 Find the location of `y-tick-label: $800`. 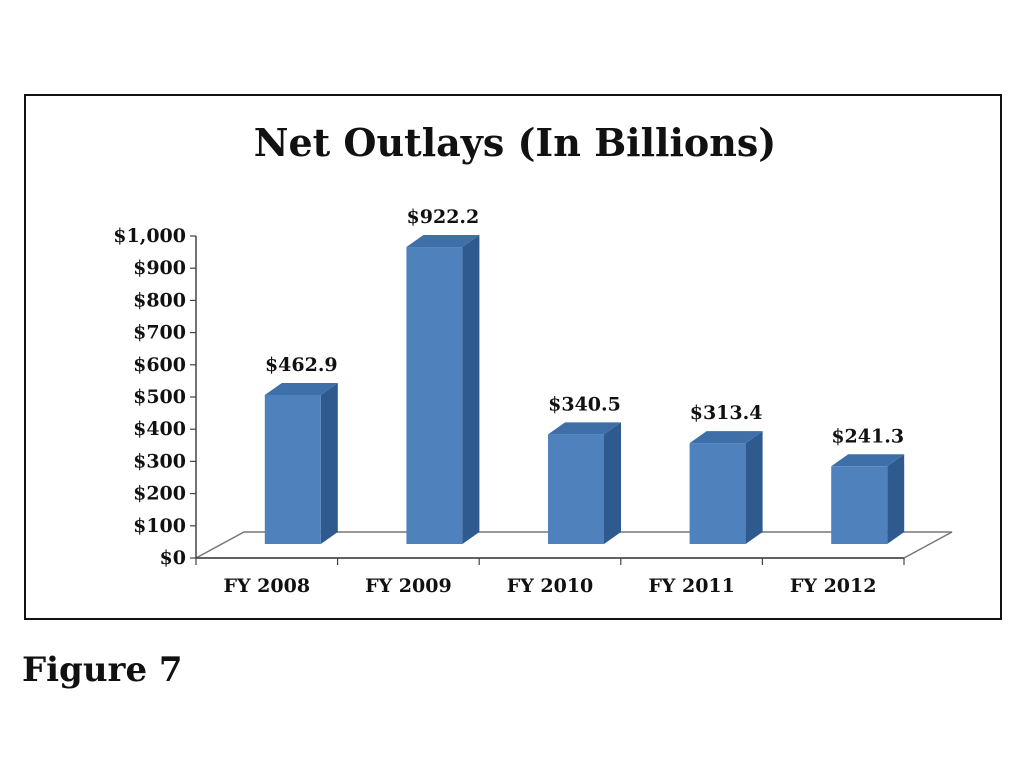

y-tick-label: $800 is located at coordinates (159, 300).